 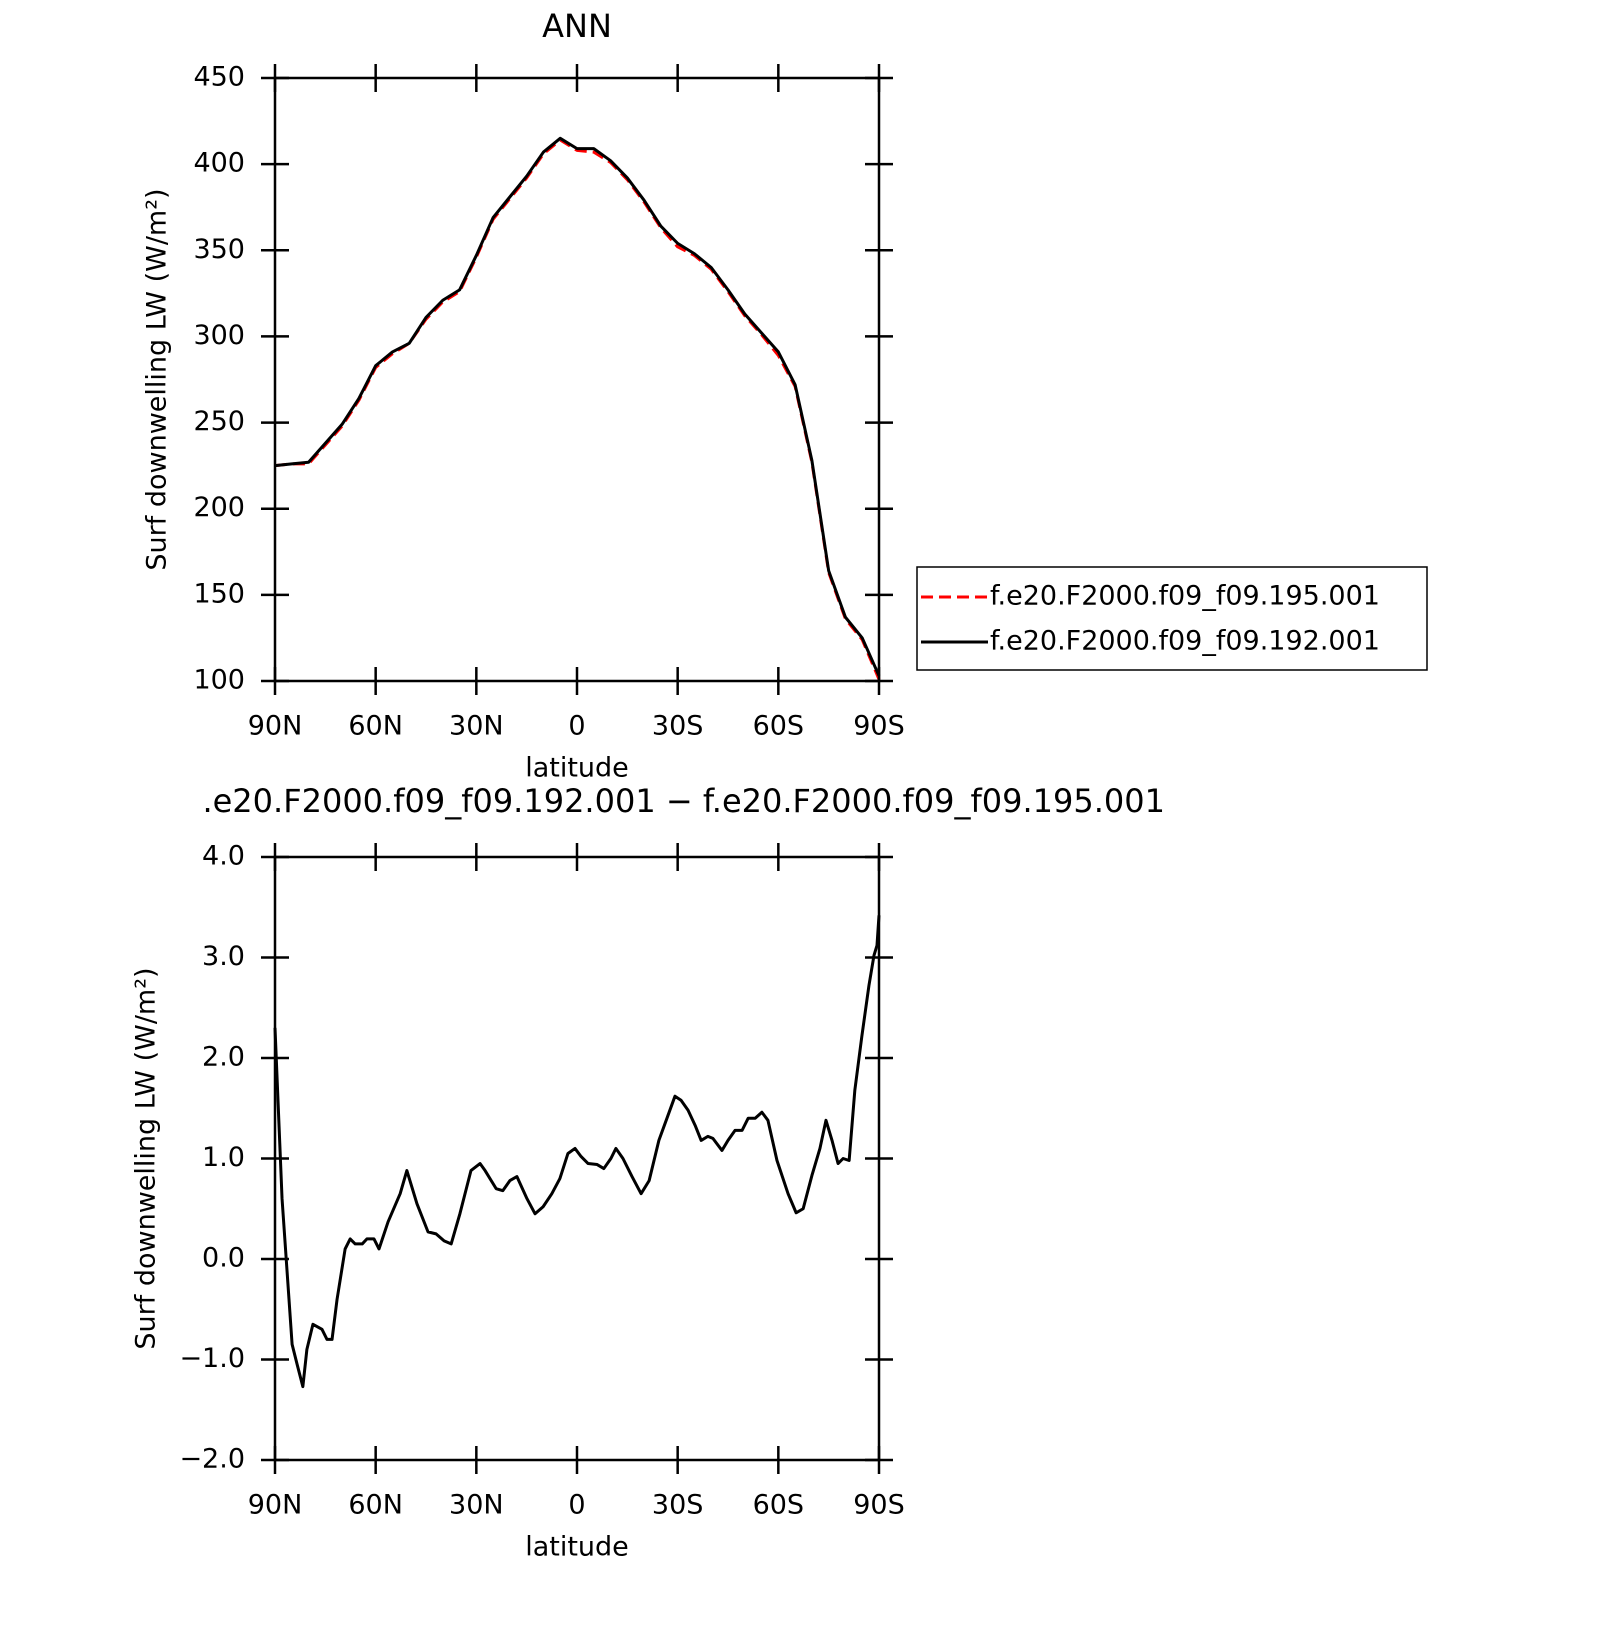 What do you see at coordinates (219, 421) in the screenshot?
I see `y-tick-label: 250` at bounding box center [219, 421].